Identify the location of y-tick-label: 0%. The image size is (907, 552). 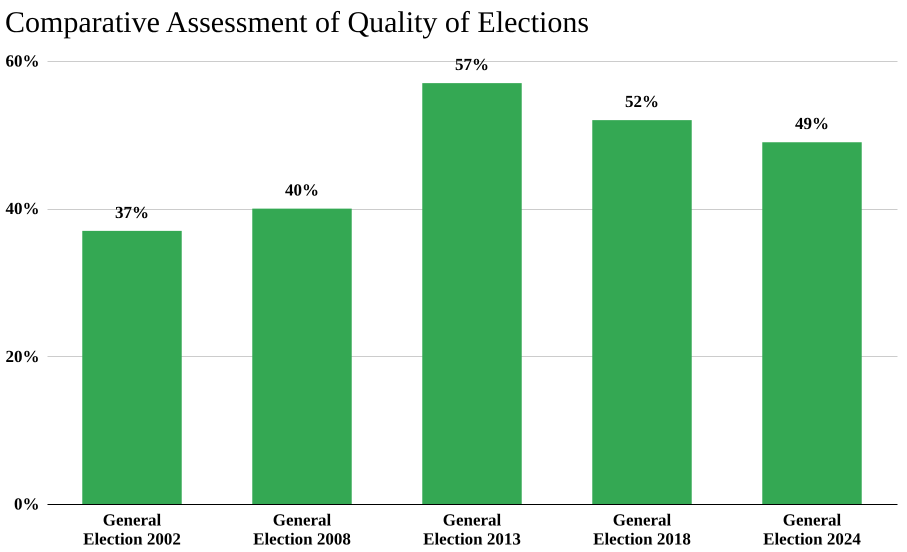
(27, 504).